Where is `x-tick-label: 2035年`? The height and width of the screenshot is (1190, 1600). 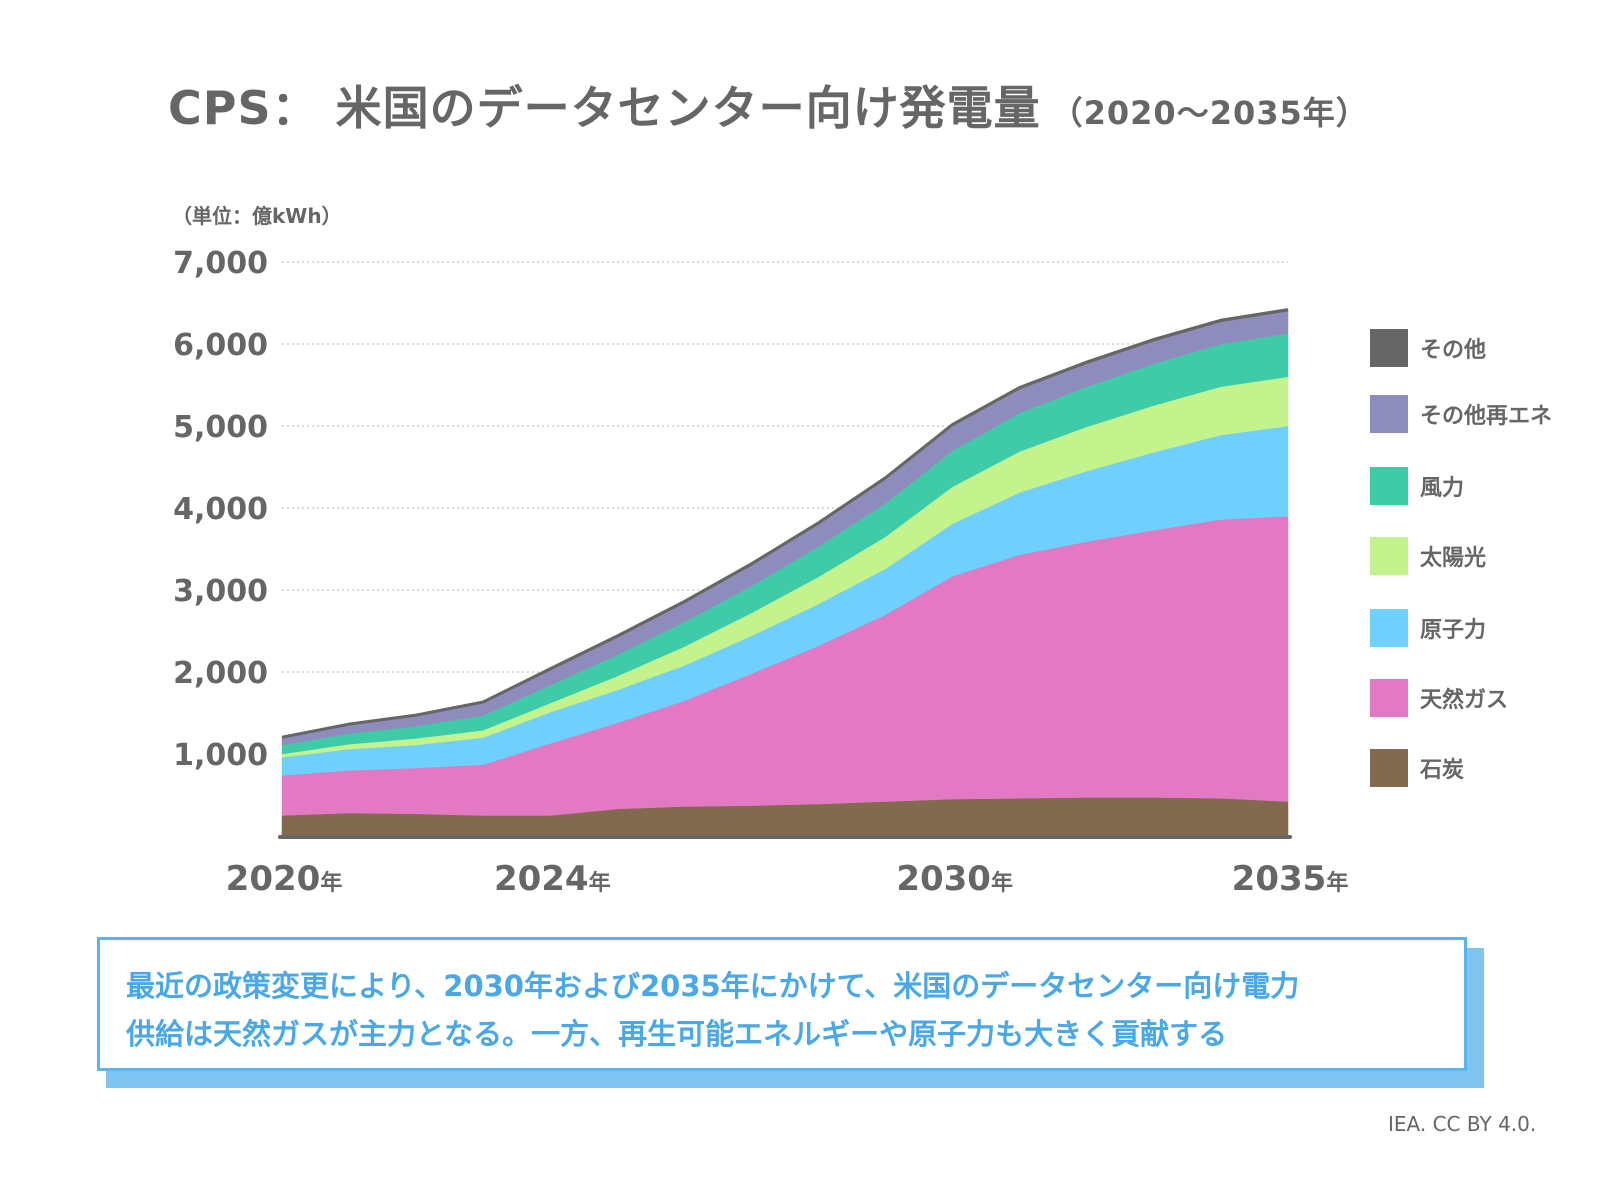 x-tick-label: 2035年 is located at coordinates (1290, 879).